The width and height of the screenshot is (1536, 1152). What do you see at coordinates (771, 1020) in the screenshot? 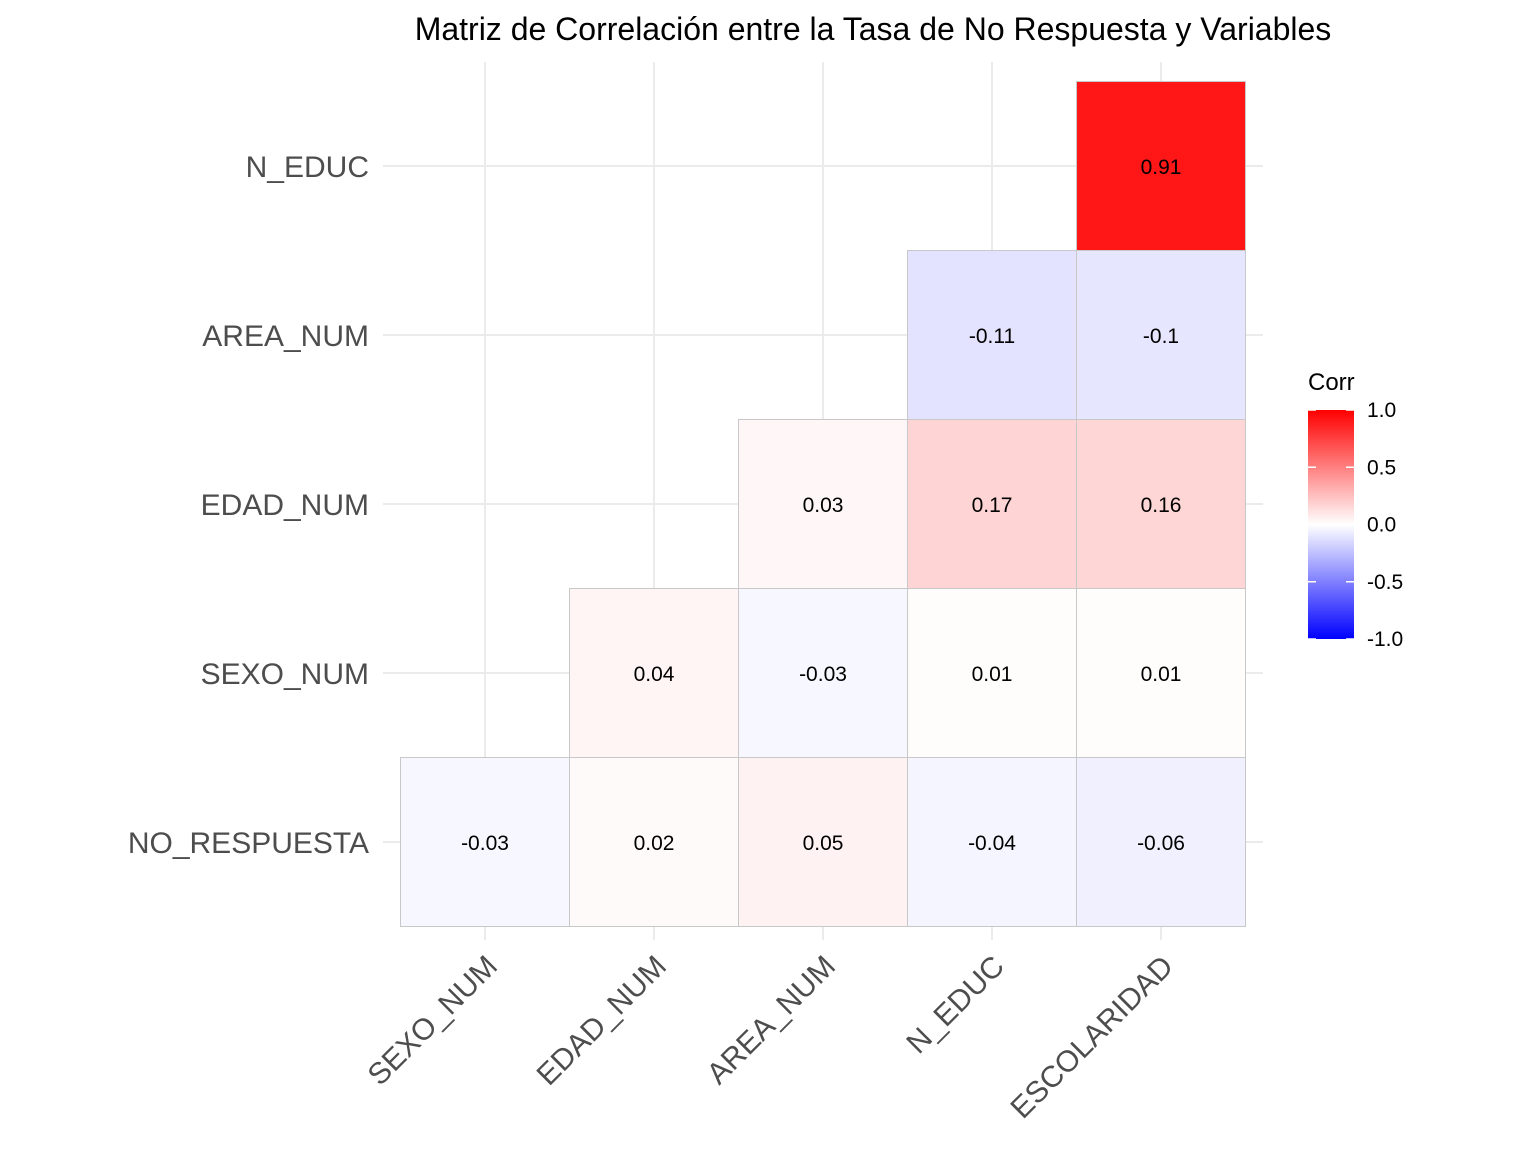
I see `x-tick-label: AREA_NUM` at bounding box center [771, 1020].